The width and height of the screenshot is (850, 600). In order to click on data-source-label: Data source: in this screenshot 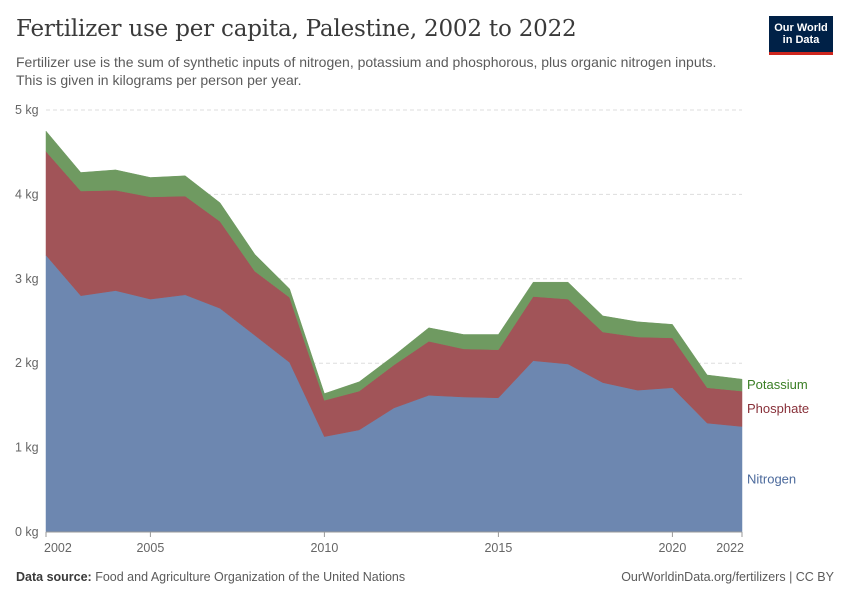, I will do `click(54, 577)`.